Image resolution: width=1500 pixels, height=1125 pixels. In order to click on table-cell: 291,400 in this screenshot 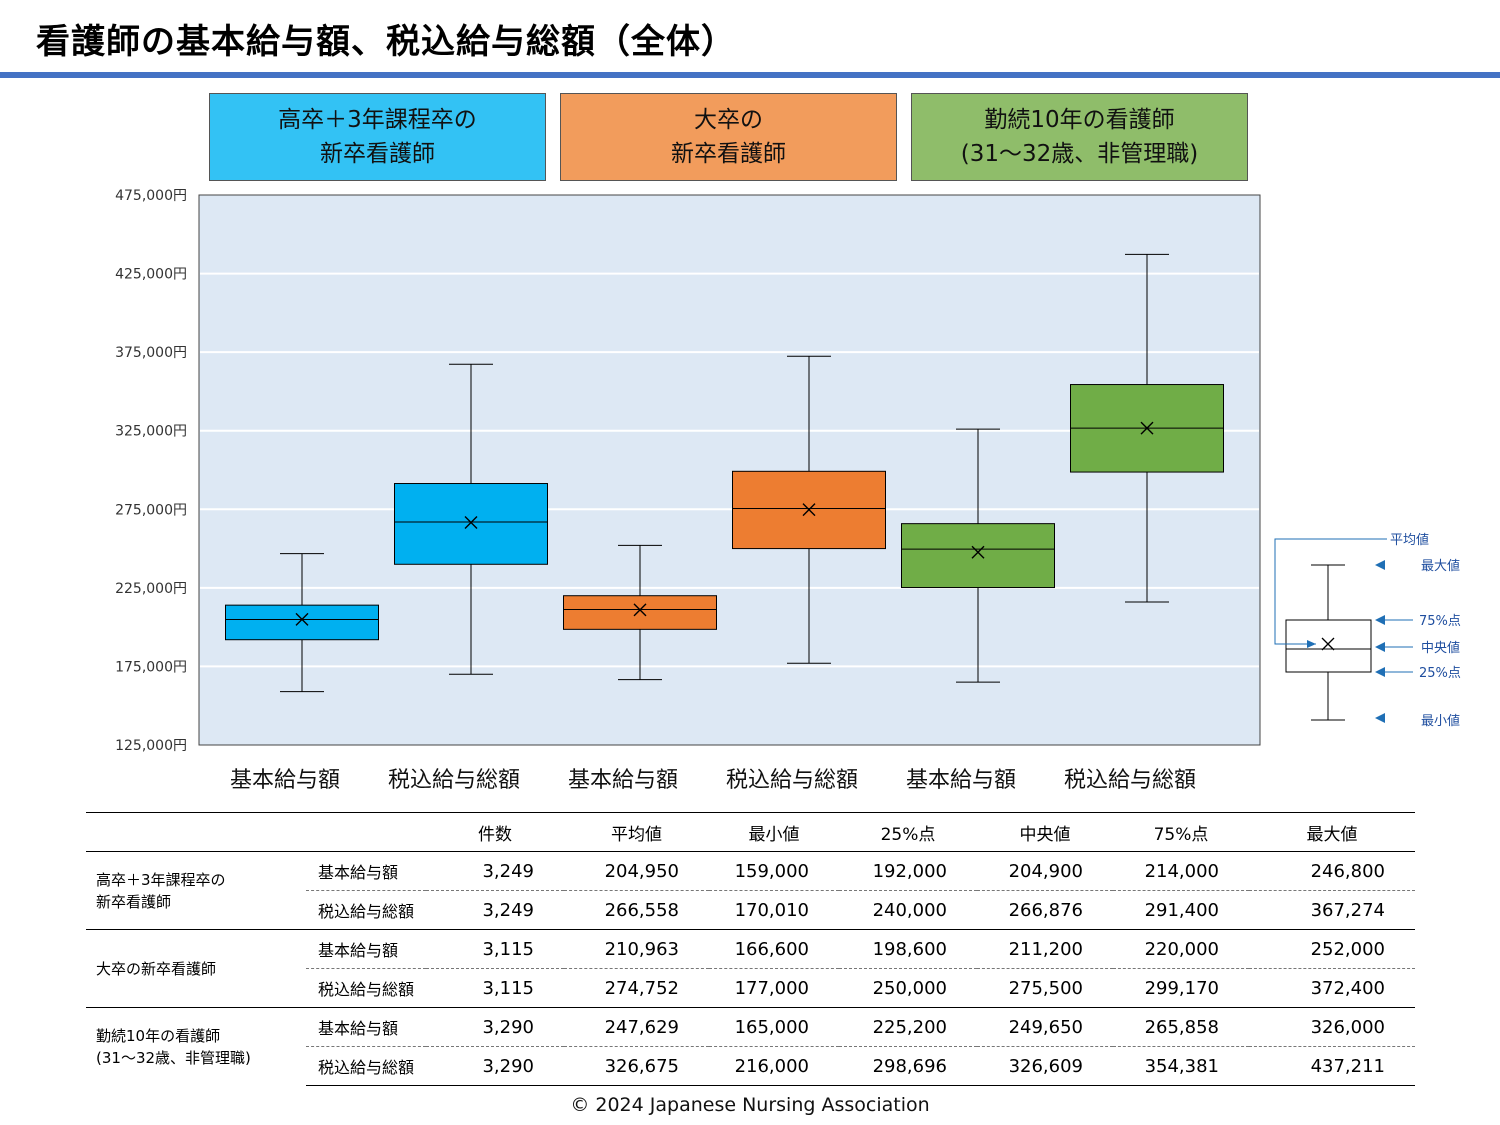, I will do `click(1181, 910)`.